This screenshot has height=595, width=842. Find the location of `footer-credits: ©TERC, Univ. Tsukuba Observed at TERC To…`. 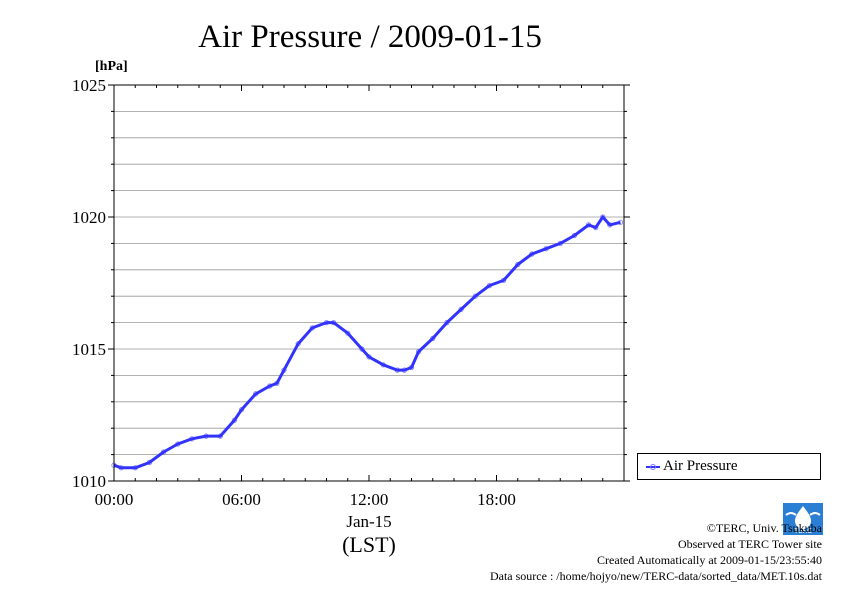

footer-credits: ©TERC, Univ. Tsukuba Observed at TERC To… is located at coordinates (656, 552).